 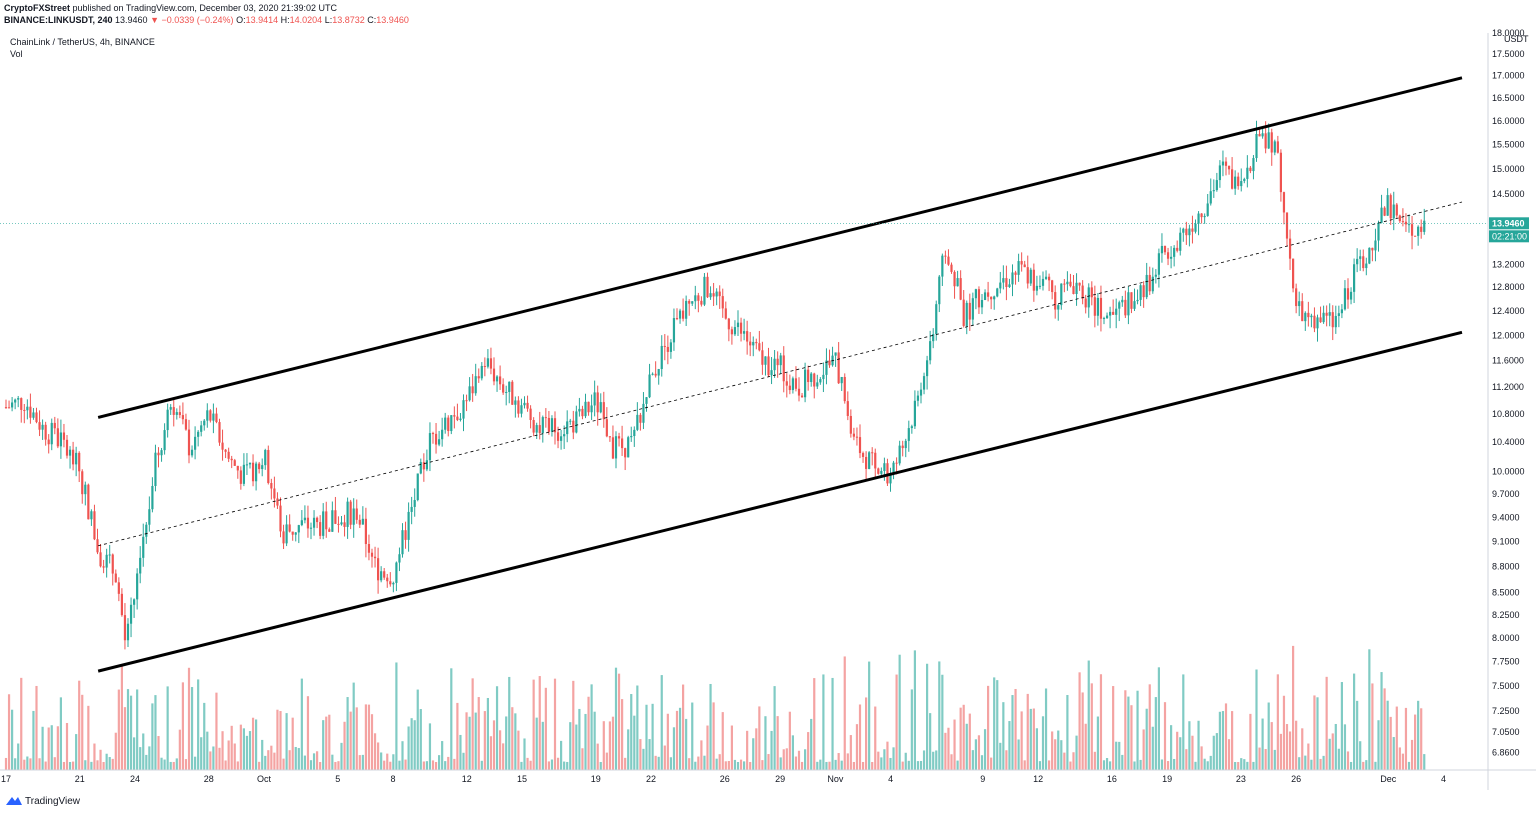 What do you see at coordinates (82, 42) in the screenshot?
I see `series-title: ChainLink / TetherUS, 4h, BINANCE` at bounding box center [82, 42].